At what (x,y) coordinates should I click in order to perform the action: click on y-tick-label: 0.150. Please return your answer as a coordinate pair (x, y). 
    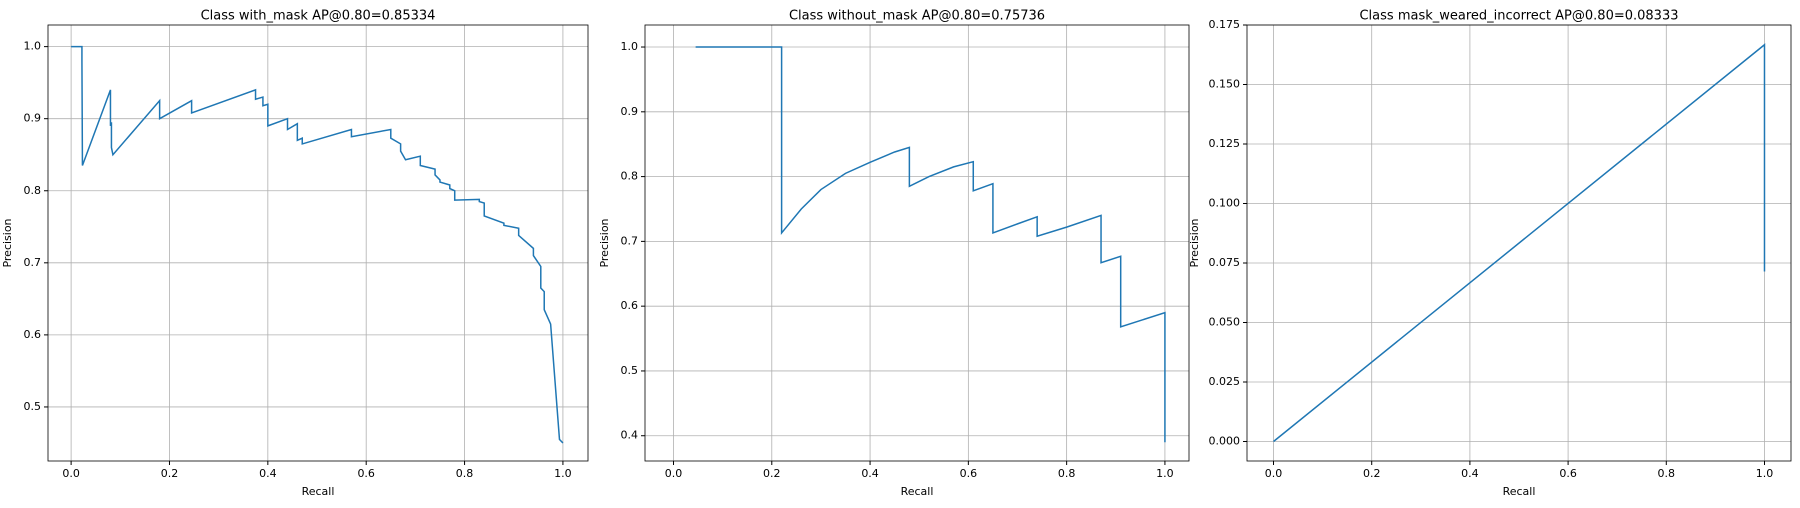
    Looking at the image, I should click on (1225, 83).